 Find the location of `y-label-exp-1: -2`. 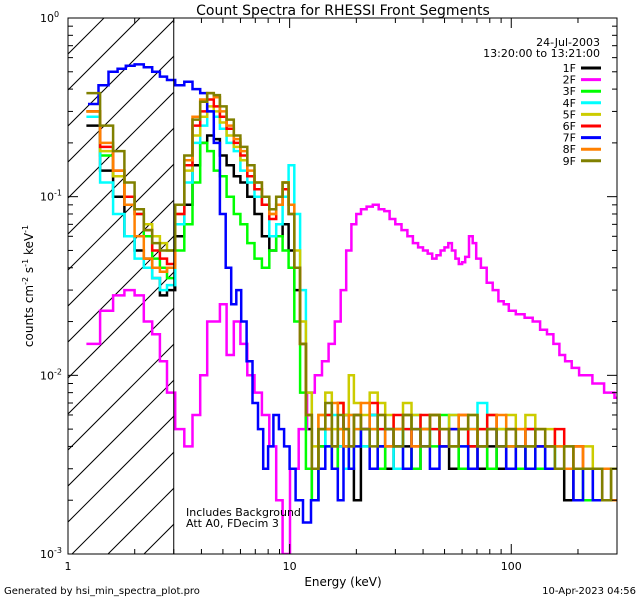

y-label-exp-1: -2 is located at coordinates (25, 281).